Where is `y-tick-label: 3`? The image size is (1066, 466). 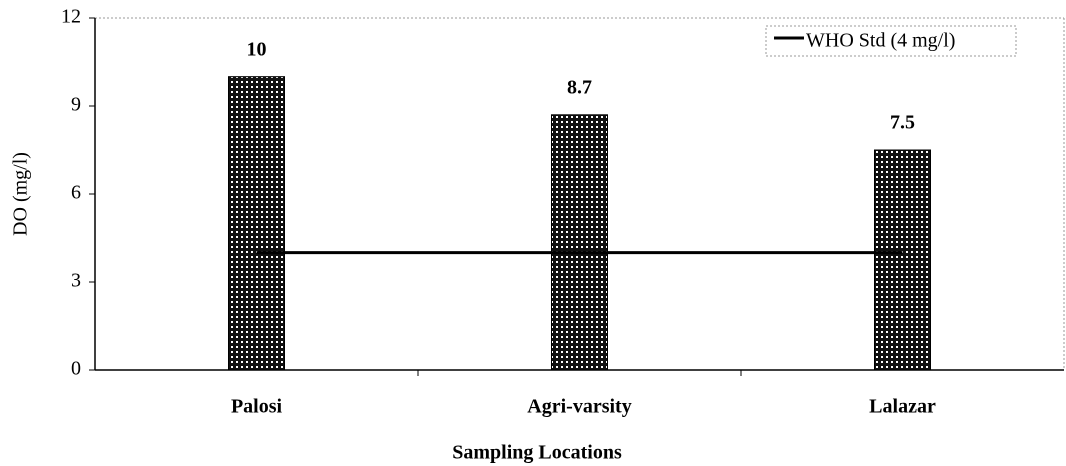 y-tick-label: 3 is located at coordinates (76, 281).